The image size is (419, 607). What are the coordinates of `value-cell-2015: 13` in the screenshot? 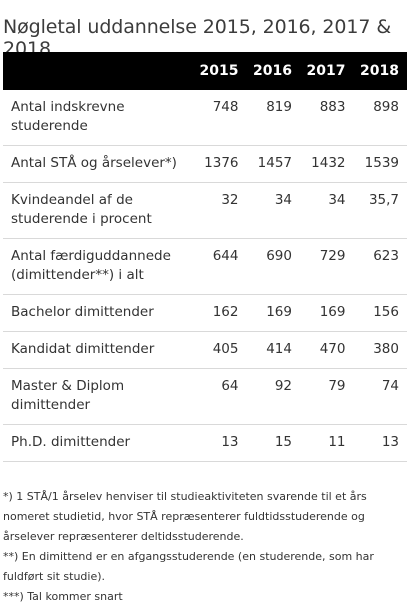 It's located at (220, 443).